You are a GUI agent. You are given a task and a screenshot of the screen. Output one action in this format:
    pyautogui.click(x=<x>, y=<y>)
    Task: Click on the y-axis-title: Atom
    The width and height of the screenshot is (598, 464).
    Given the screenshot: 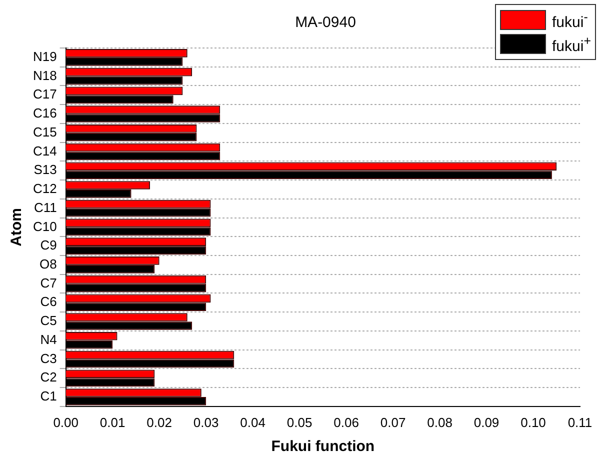 What is the action you would take?
    pyautogui.click(x=17, y=227)
    